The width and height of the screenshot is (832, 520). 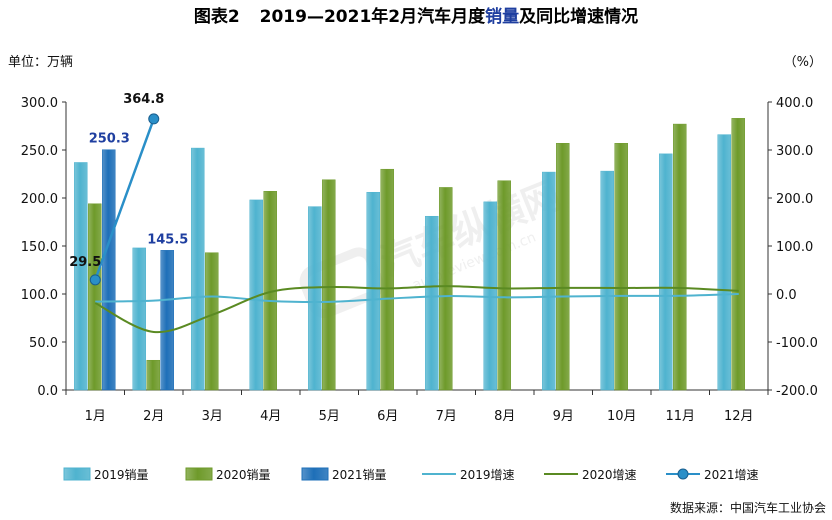 I want to click on left-tick-label: 200.0, so click(x=39, y=199).